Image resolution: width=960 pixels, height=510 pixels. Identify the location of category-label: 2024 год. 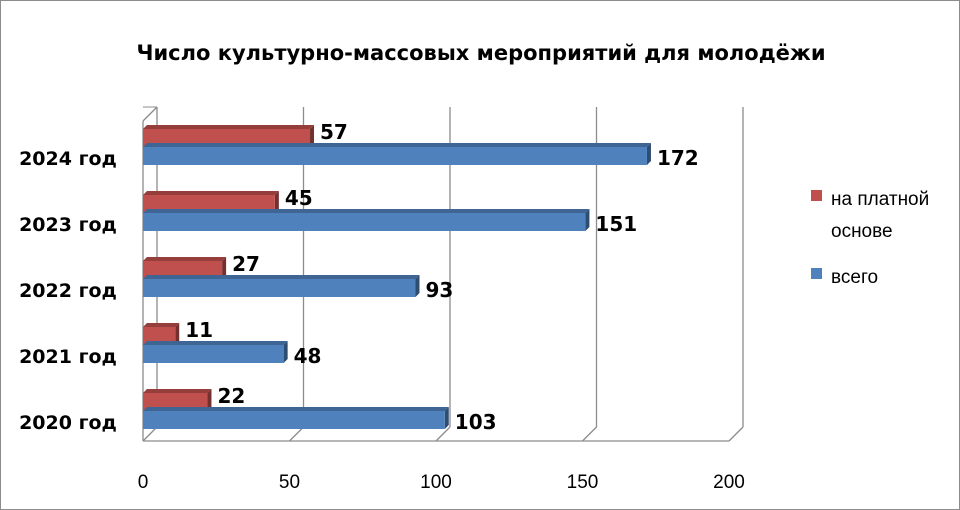
(68, 159).